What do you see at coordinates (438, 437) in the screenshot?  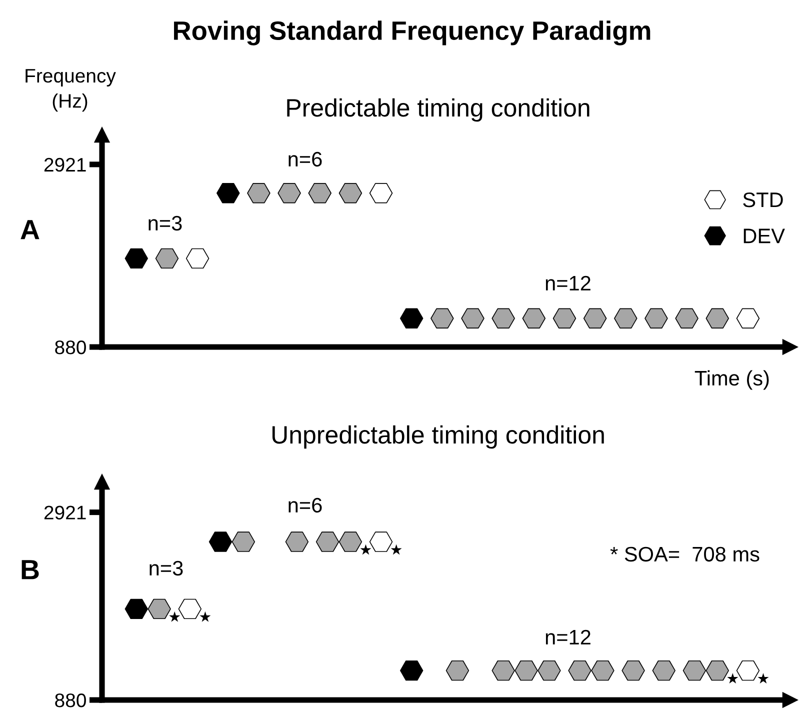 I see `chart-subtitle: Unpredictable timing condition` at bounding box center [438, 437].